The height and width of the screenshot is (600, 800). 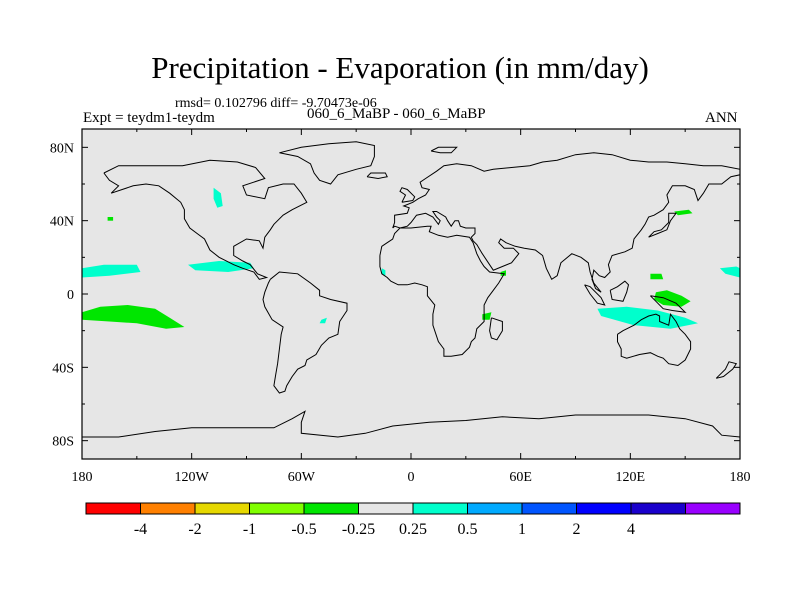 I want to click on region-east-pacific-itcz, so click(x=221, y=266).